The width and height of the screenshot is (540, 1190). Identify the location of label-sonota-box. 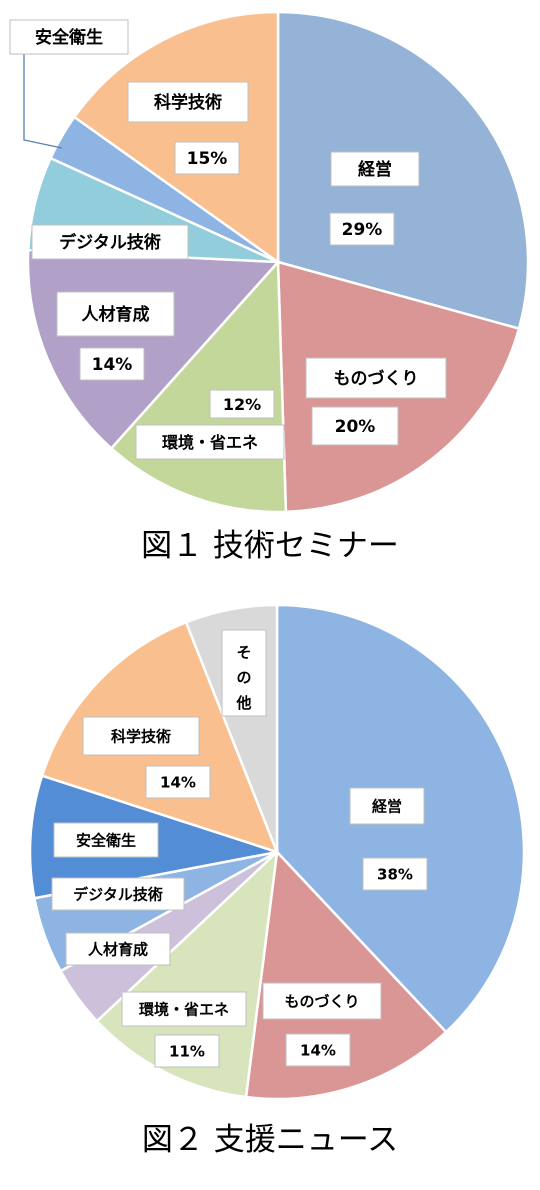
(244, 673).